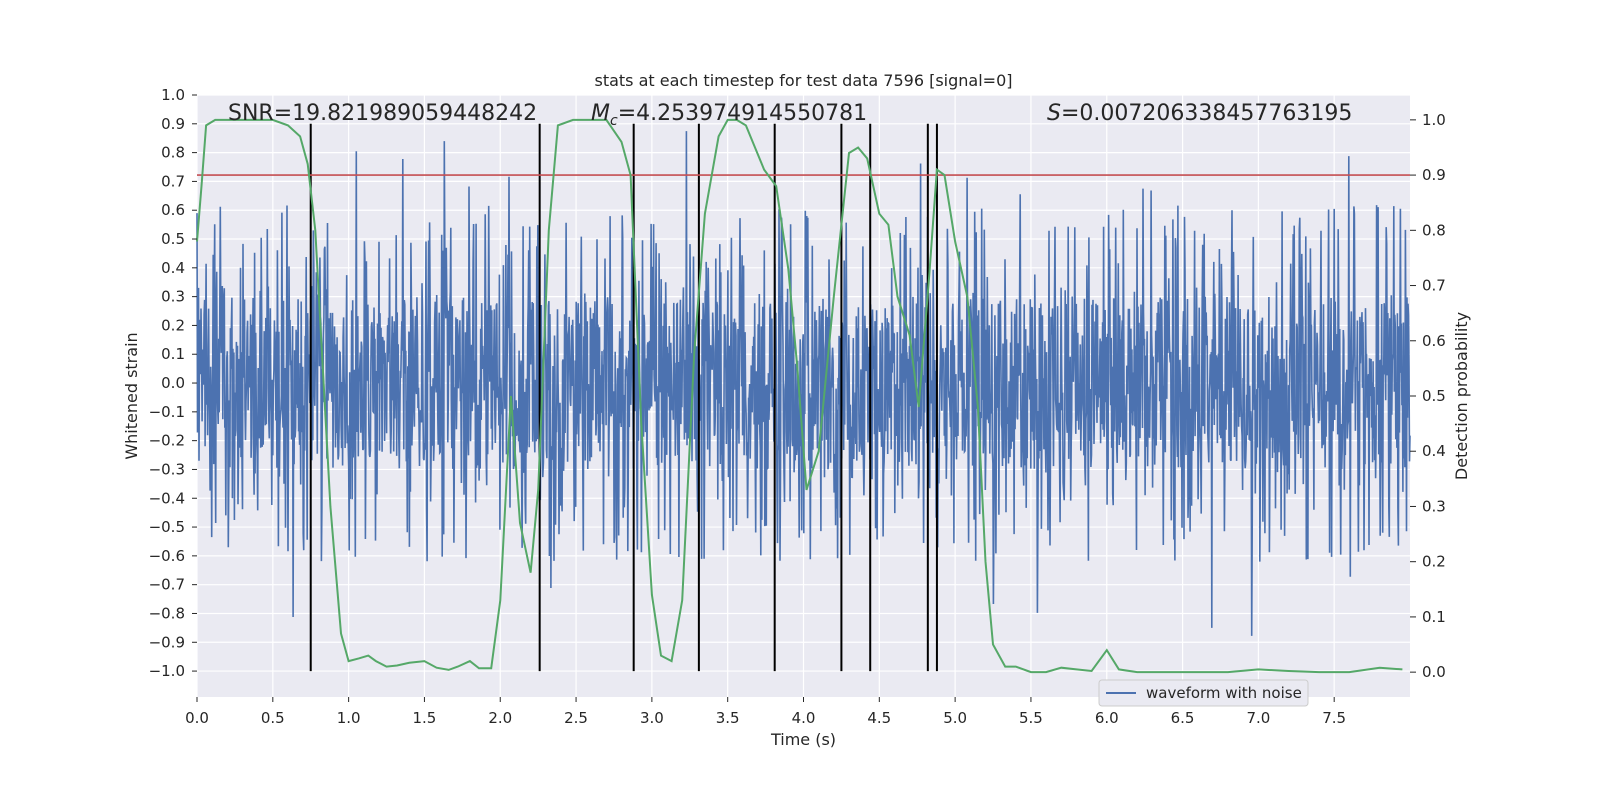  What do you see at coordinates (197, 718) in the screenshot?
I see `x-tick-label: 0.0` at bounding box center [197, 718].